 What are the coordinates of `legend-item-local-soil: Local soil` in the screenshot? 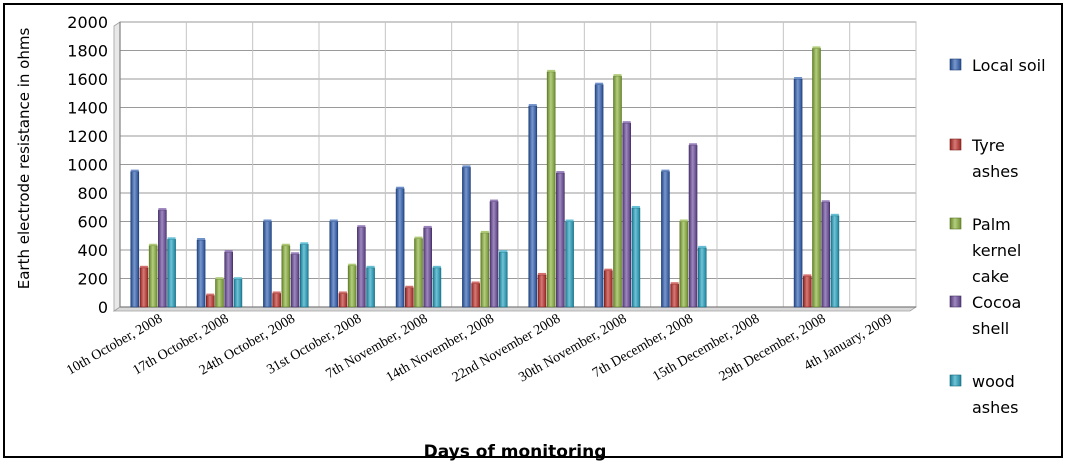 It's located at (997, 65).